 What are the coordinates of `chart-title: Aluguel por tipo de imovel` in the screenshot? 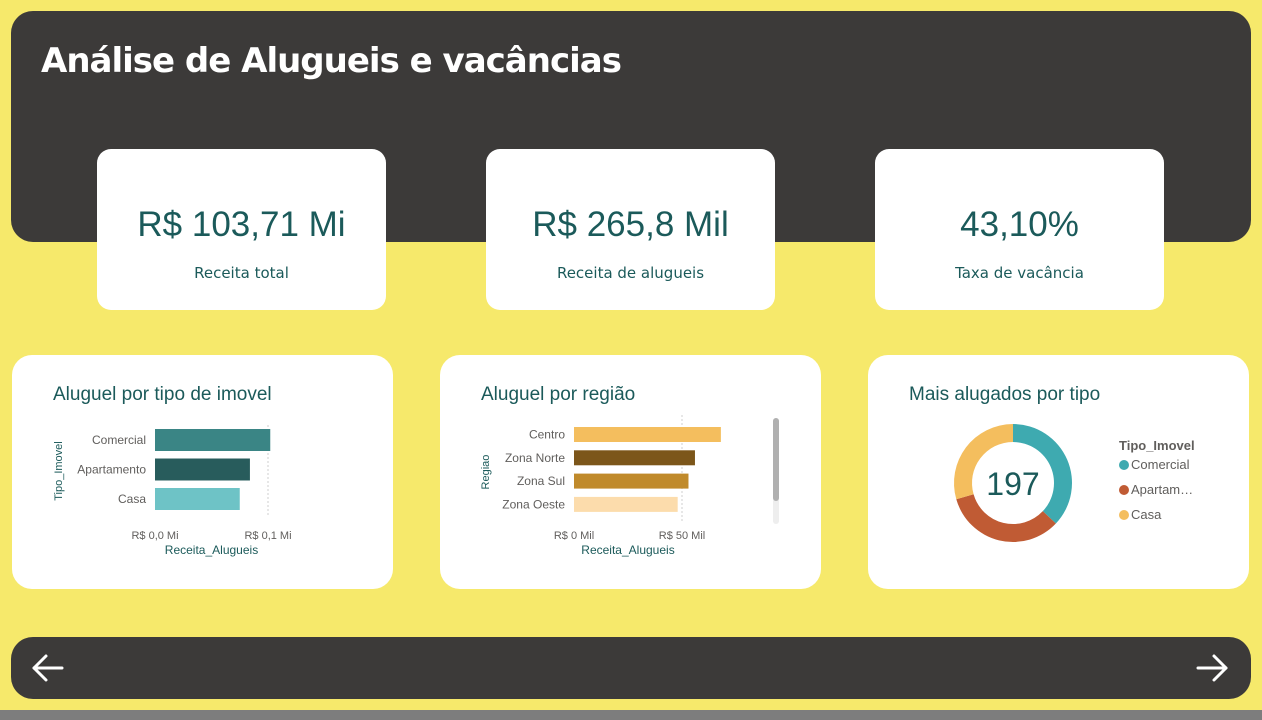 It's located at (162, 394).